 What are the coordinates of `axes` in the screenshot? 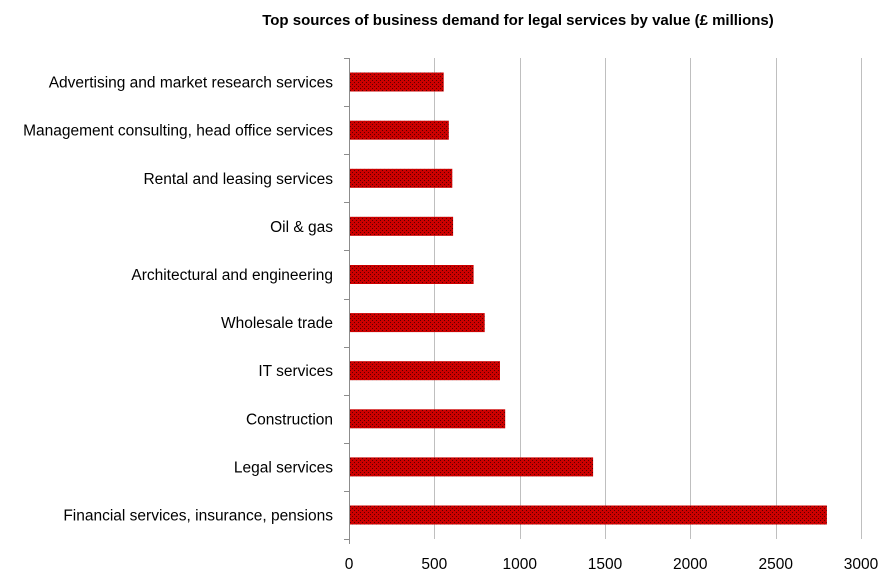 It's located at (347, 301).